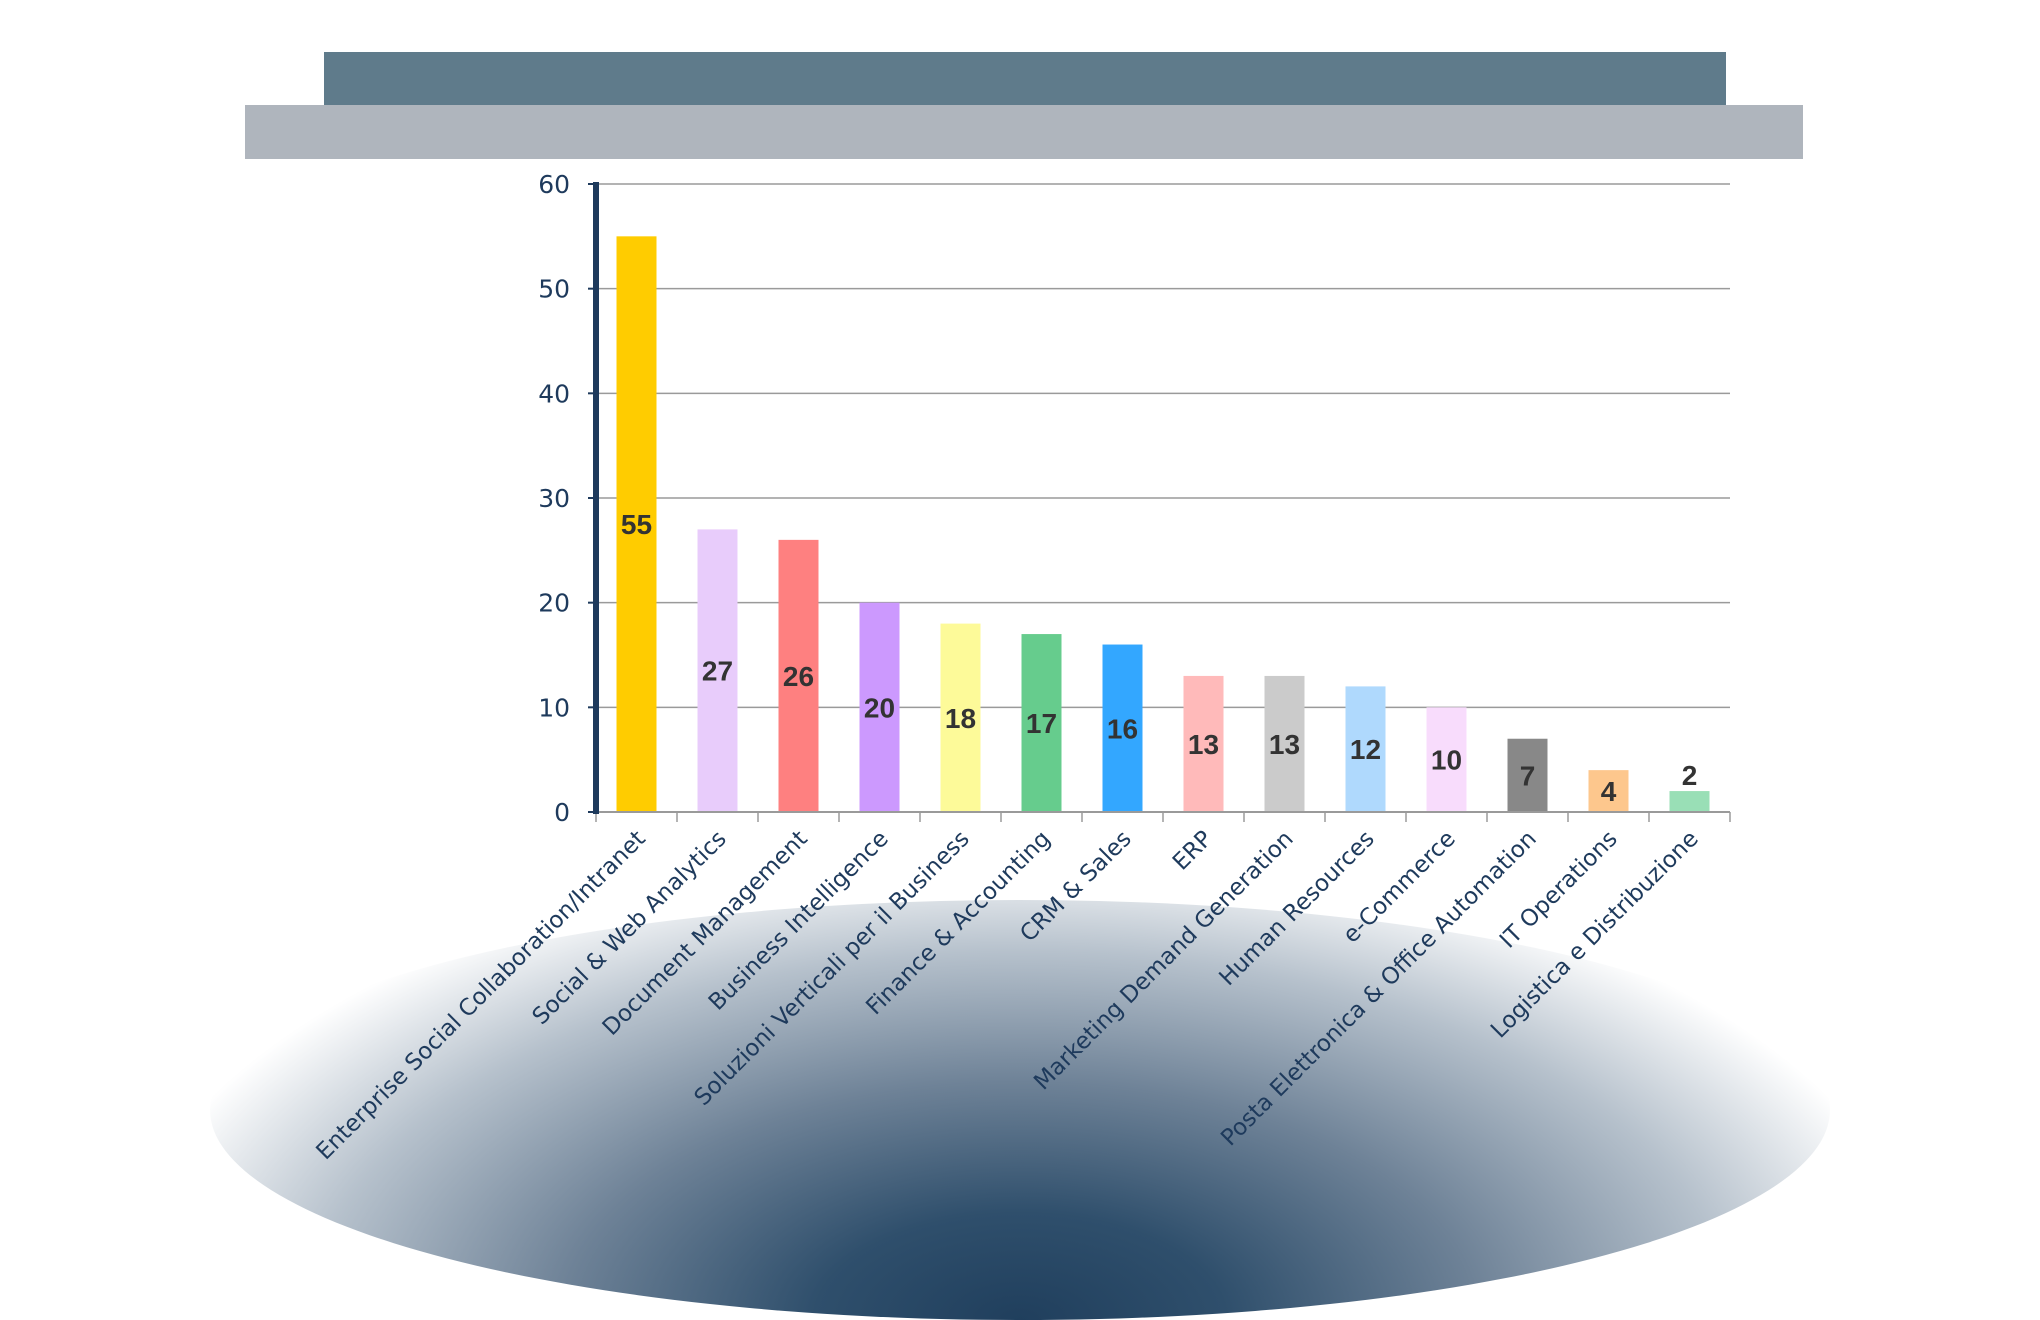  I want to click on y-tick-label: 30, so click(554, 498).